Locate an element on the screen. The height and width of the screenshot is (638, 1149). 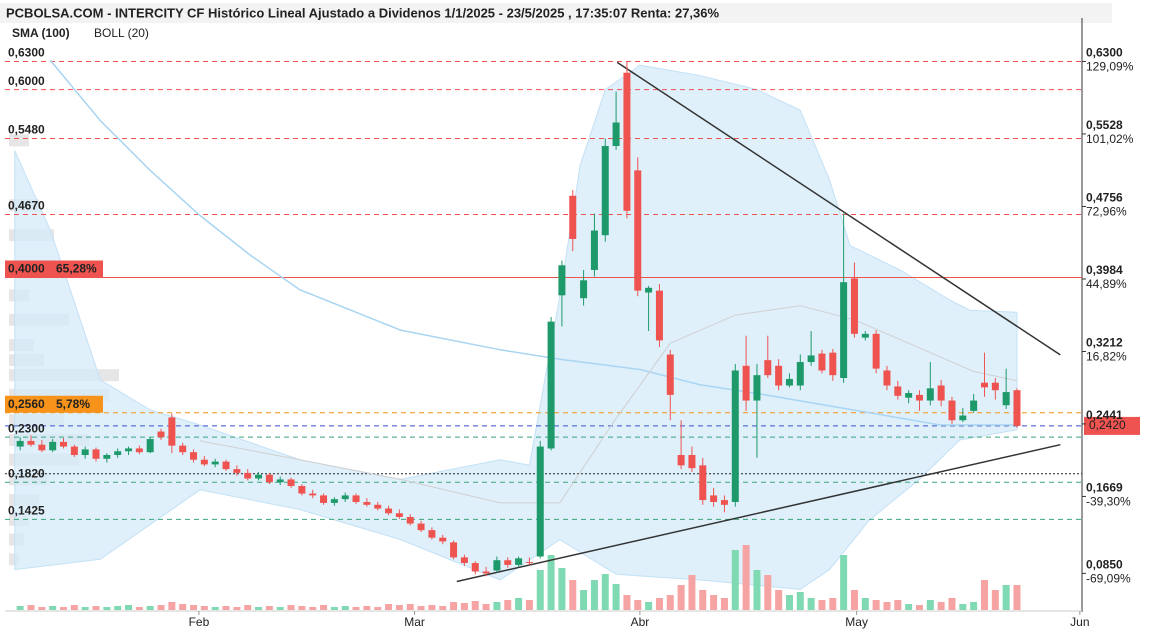
level-label: 0,2560 is located at coordinates (26, 404).